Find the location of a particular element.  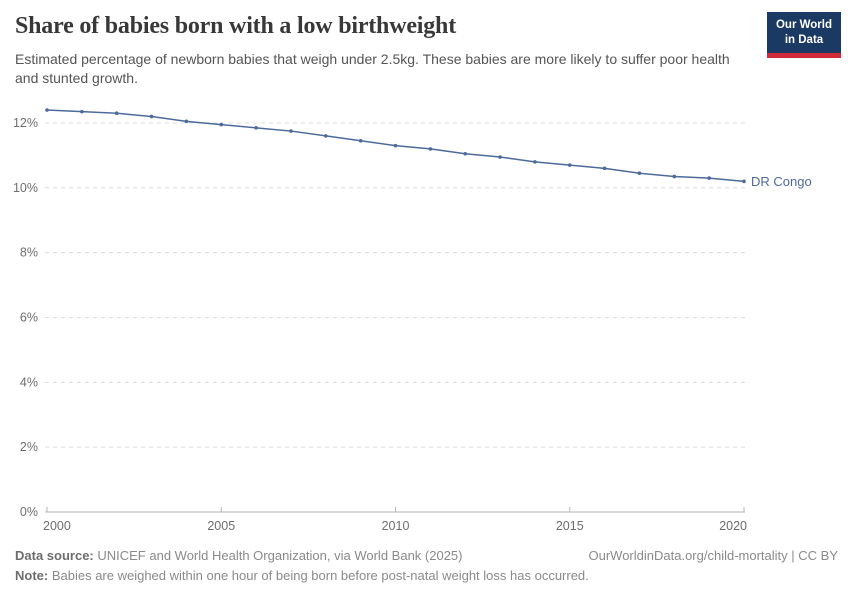

data-source-label: Data source: is located at coordinates (54, 555).